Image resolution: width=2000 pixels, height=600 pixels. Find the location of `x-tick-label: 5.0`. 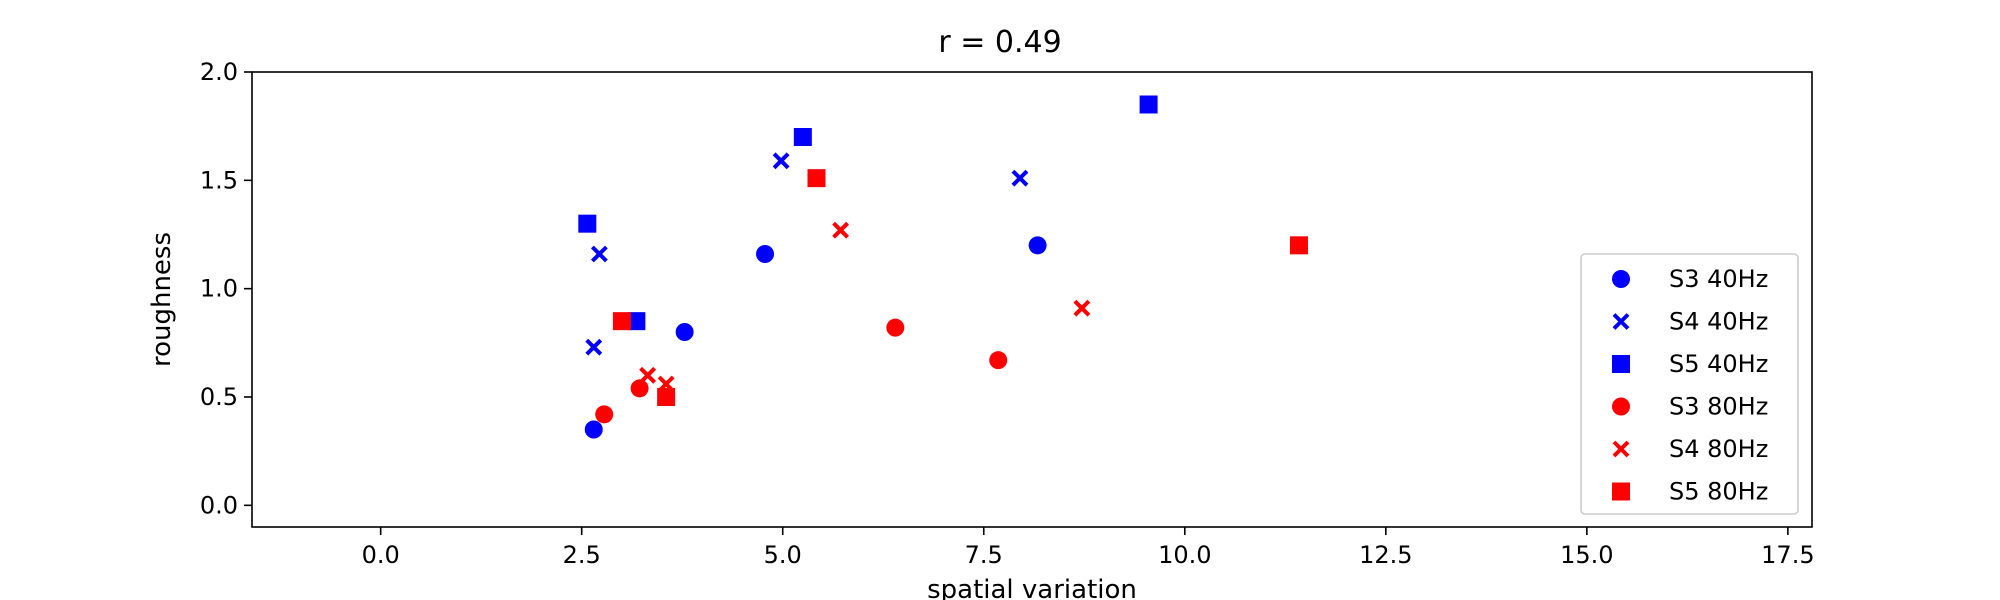

x-tick-label: 5.0 is located at coordinates (783, 555).